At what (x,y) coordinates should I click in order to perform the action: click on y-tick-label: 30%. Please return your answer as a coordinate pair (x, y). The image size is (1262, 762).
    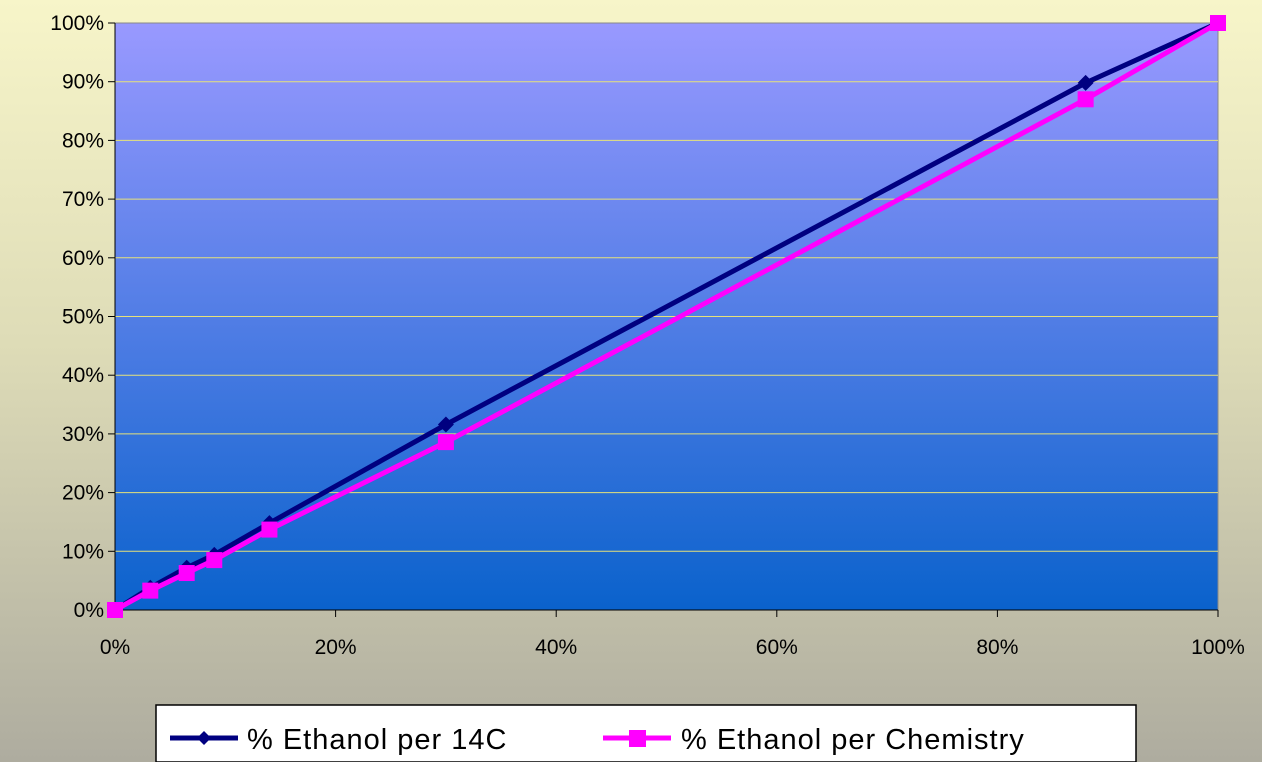
    Looking at the image, I should click on (83, 434).